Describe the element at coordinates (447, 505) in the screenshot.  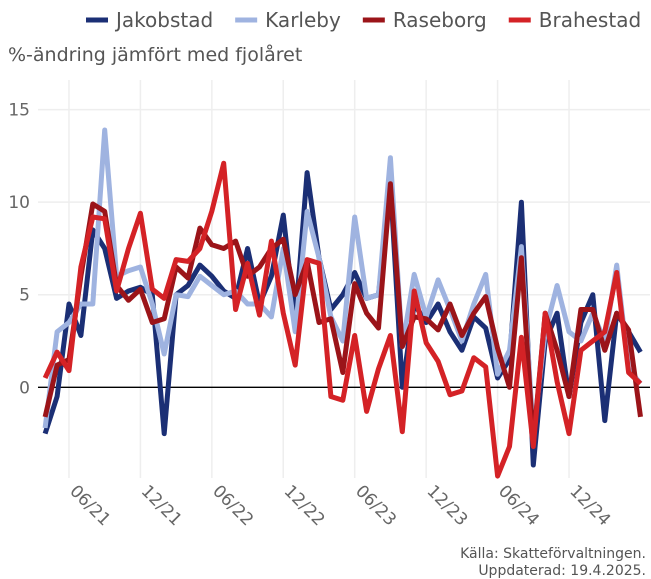
I see `x-tick-label: 12/23` at that location.